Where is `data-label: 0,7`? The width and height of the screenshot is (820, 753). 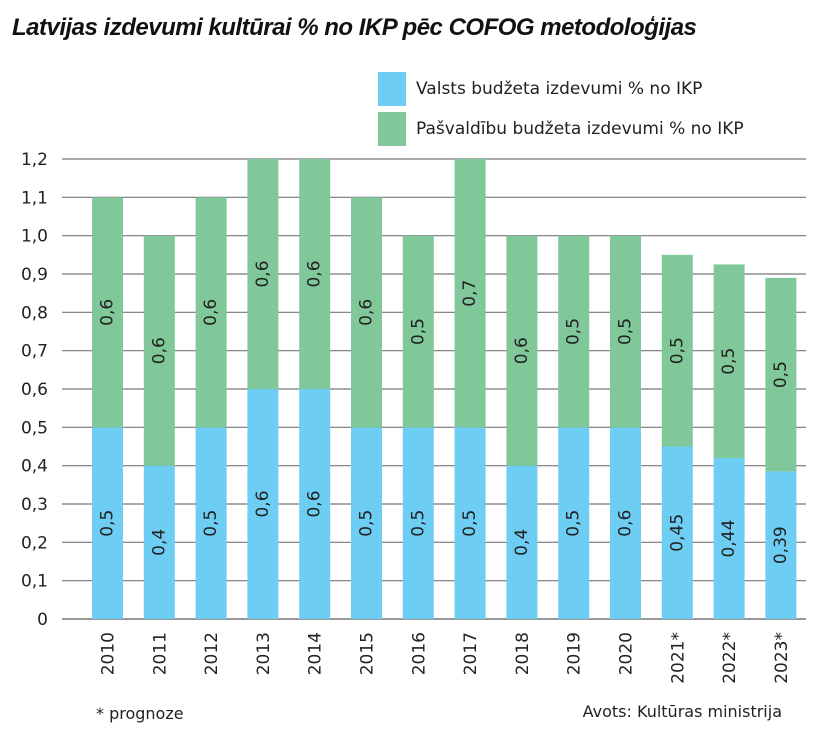 data-label: 0,7 is located at coordinates (470, 293).